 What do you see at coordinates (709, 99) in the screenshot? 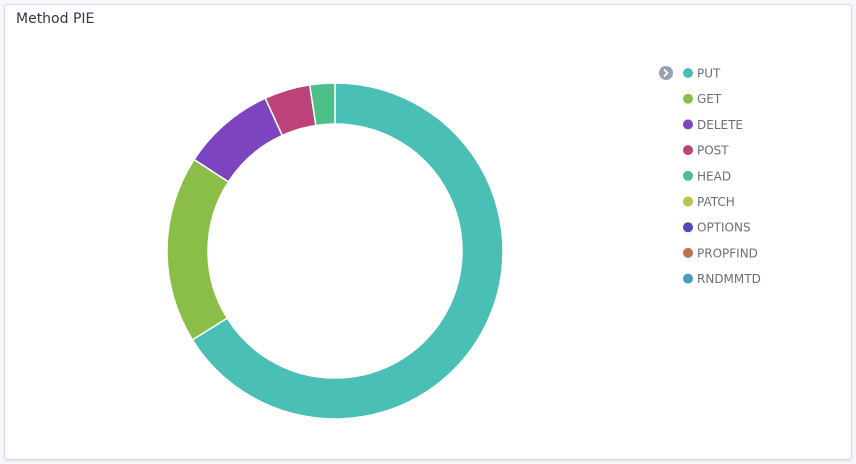
I see `legend-label: GET` at bounding box center [709, 99].